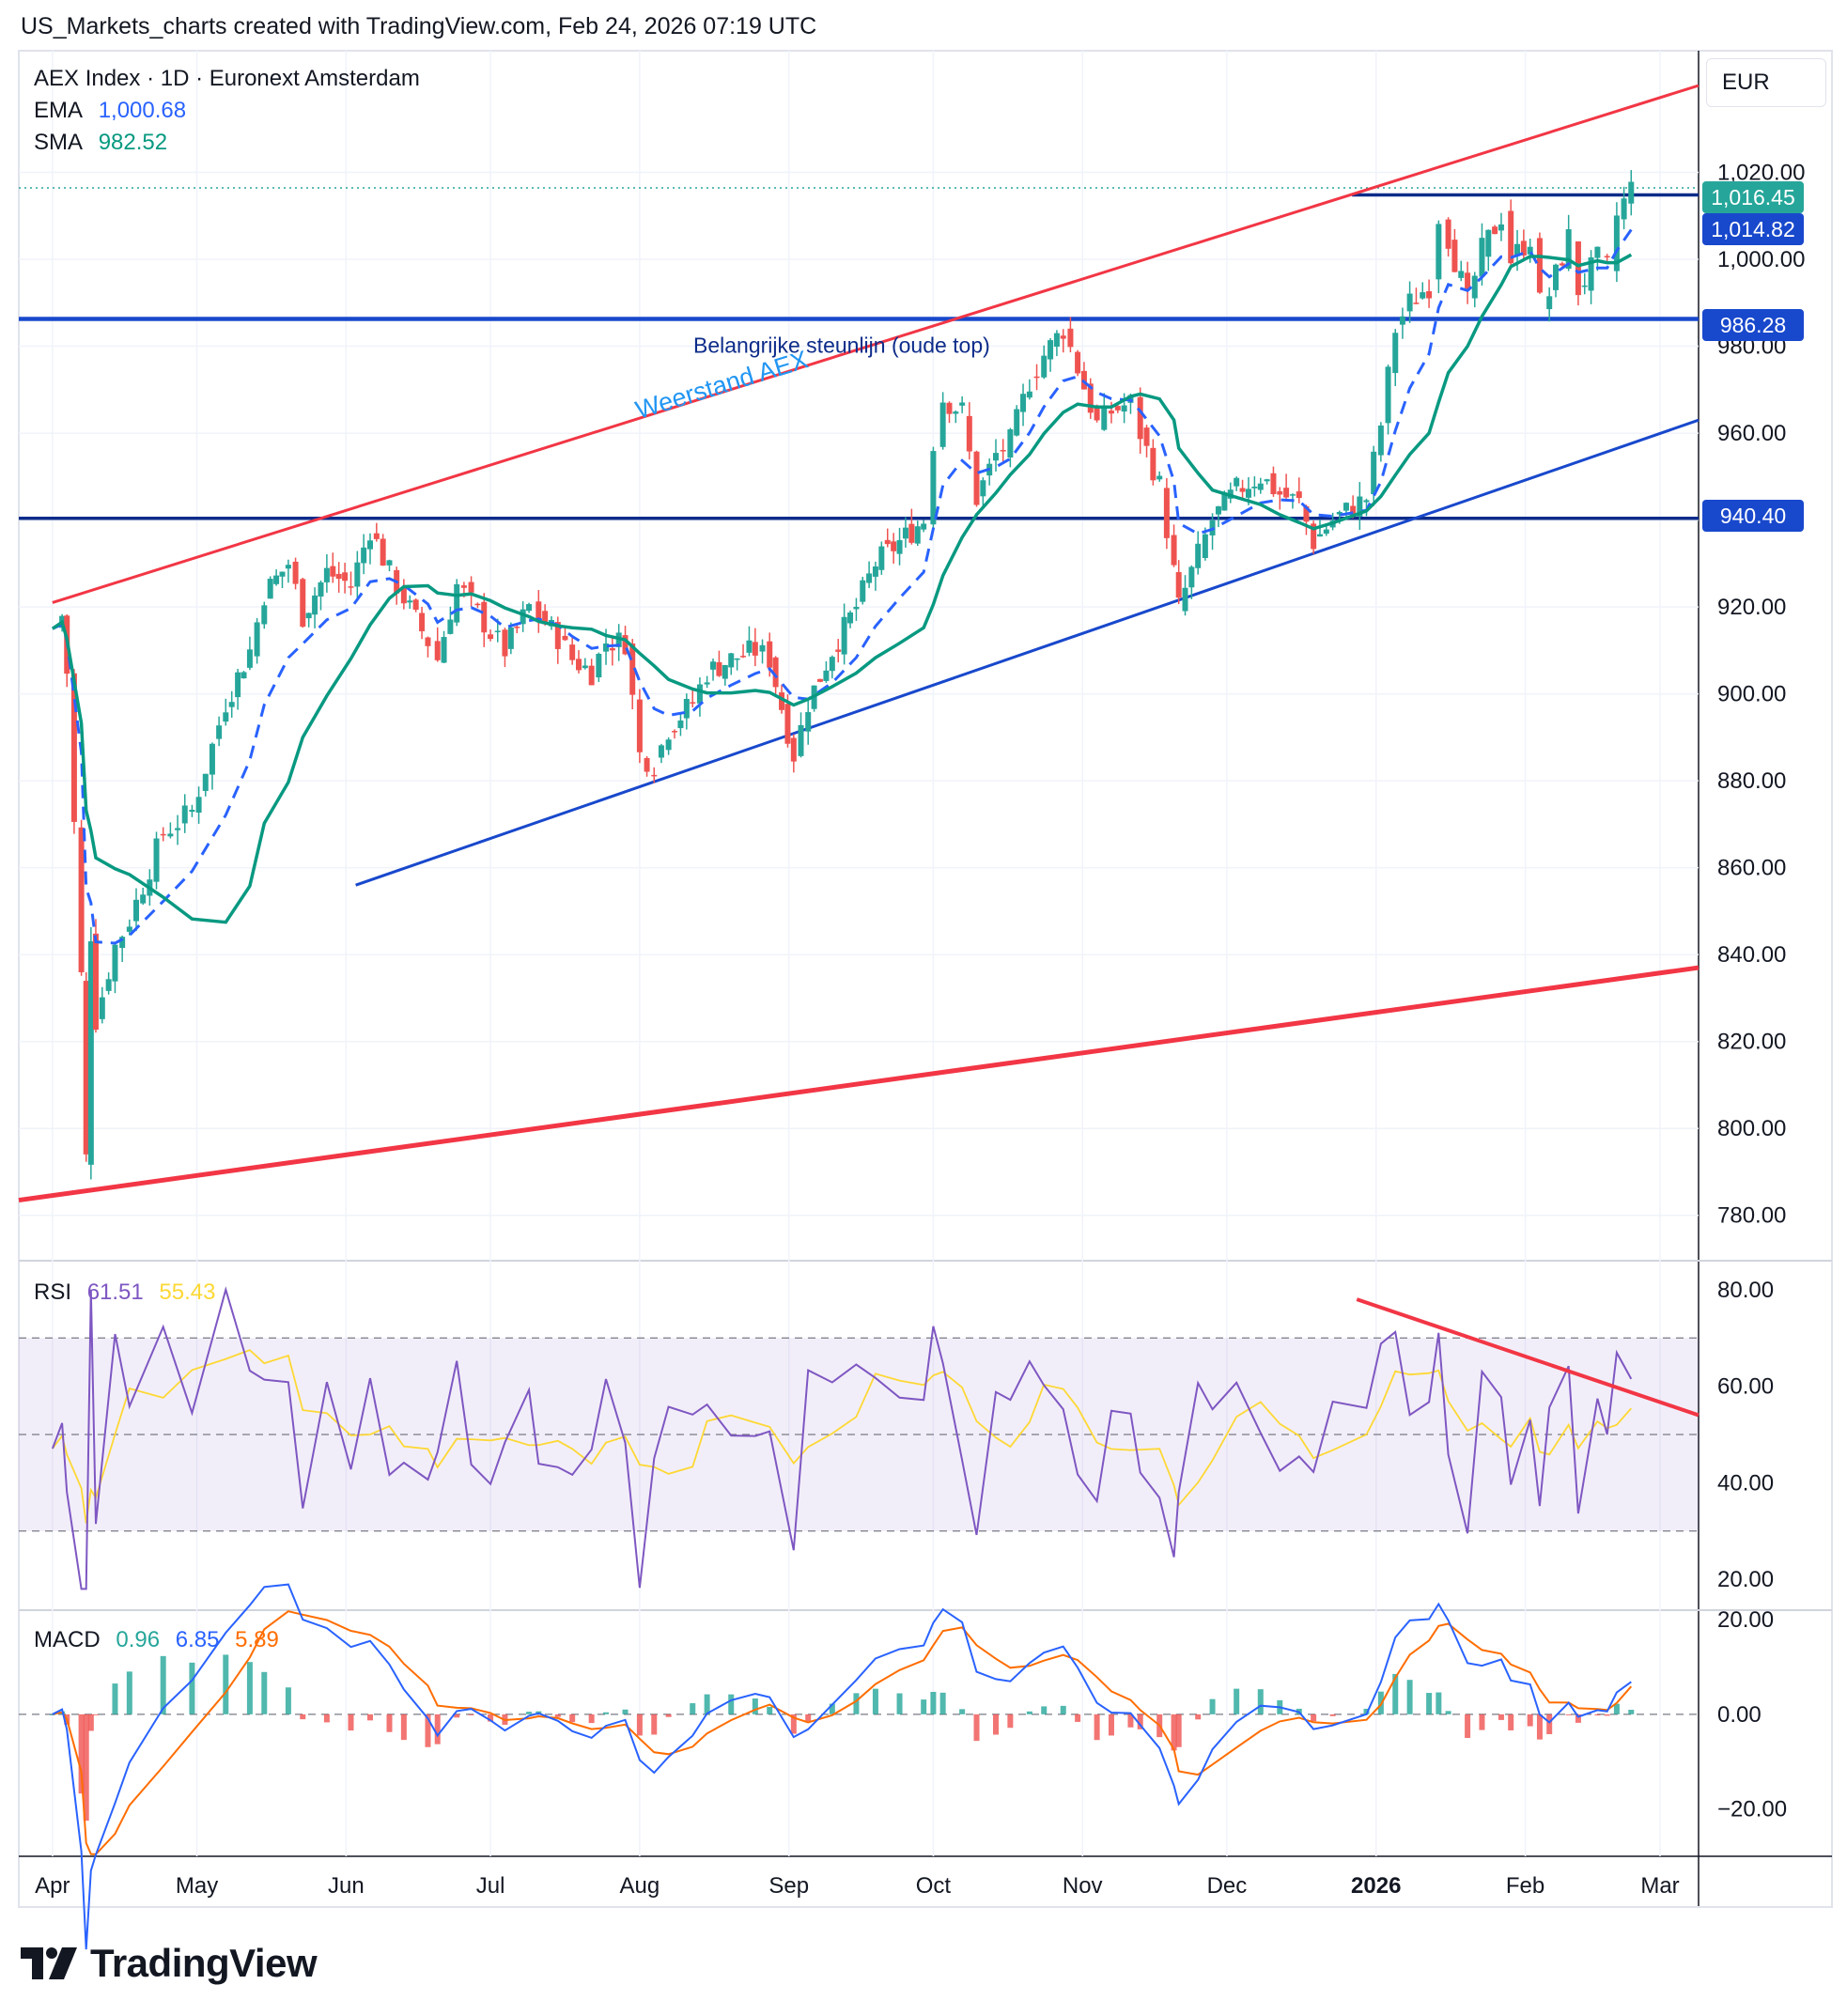 The image size is (1847, 2016). What do you see at coordinates (197, 1639) in the screenshot?
I see `legend-macd-value: 6.85` at bounding box center [197, 1639].